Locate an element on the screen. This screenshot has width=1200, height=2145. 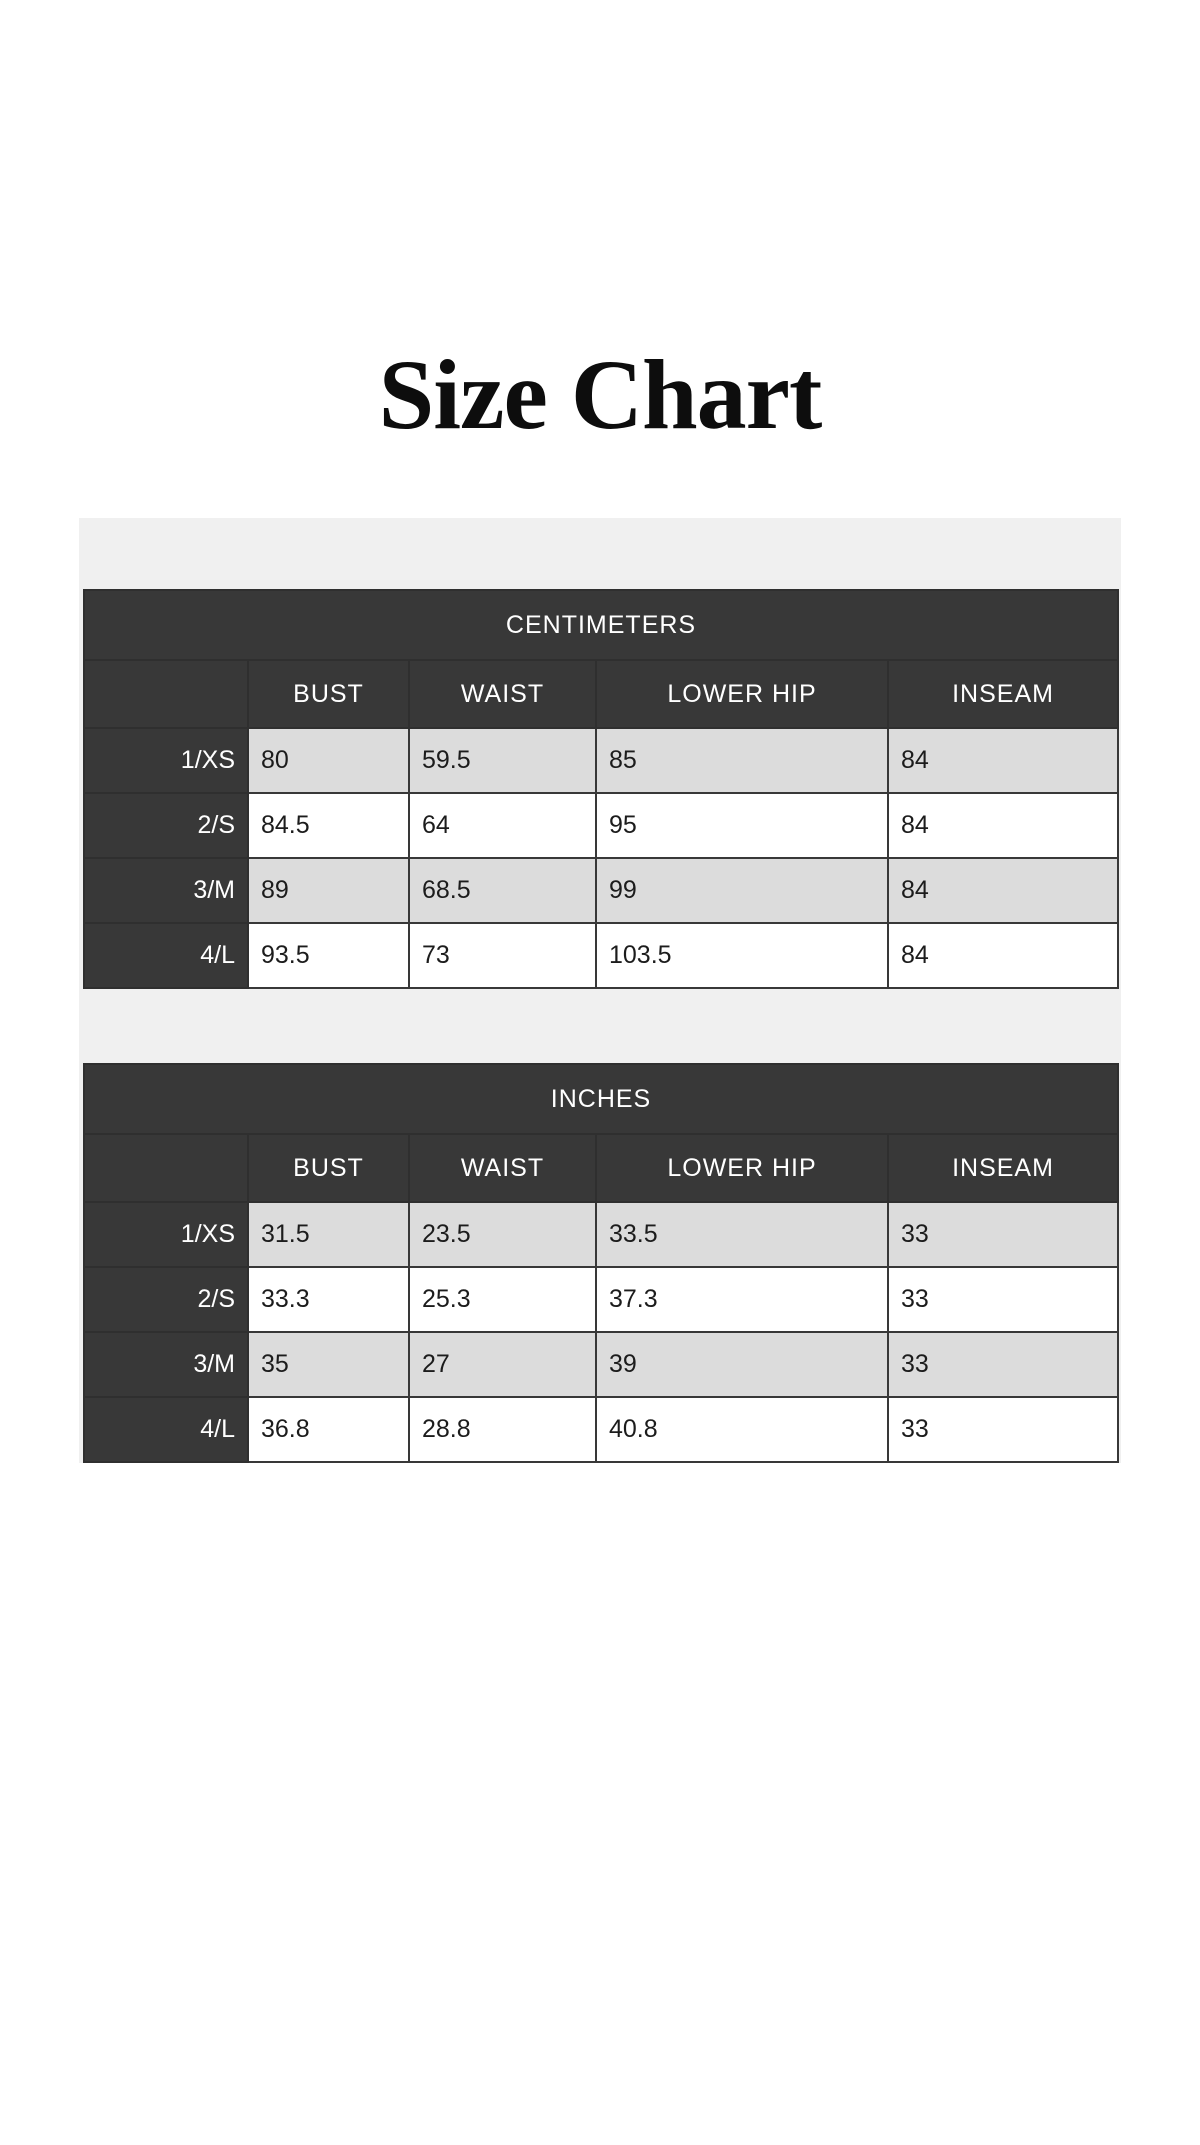
table-row-3m: 3/M 35 27 39 33 is located at coordinates (601, 1364).